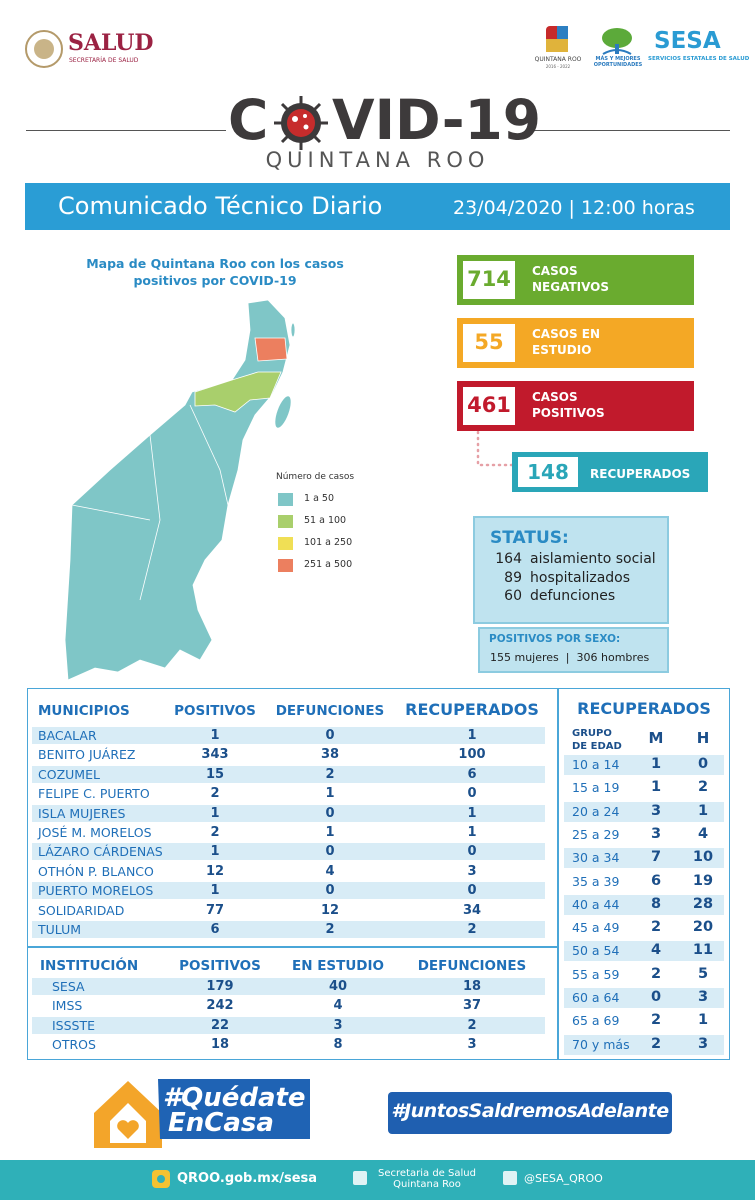  Describe the element at coordinates (215, 910) in the screenshot. I see `cell-value: 77` at that location.